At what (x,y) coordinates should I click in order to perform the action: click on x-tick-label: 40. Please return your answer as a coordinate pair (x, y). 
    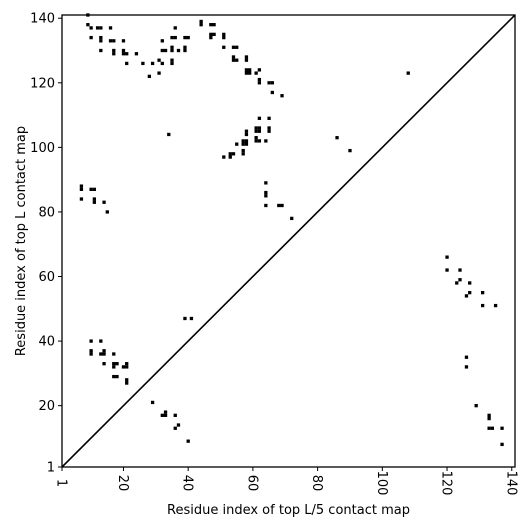
    Looking at the image, I should click on (187, 483).